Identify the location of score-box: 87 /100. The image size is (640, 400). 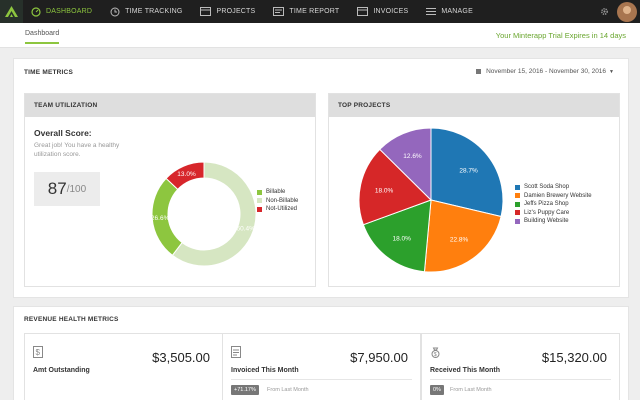
(67, 189).